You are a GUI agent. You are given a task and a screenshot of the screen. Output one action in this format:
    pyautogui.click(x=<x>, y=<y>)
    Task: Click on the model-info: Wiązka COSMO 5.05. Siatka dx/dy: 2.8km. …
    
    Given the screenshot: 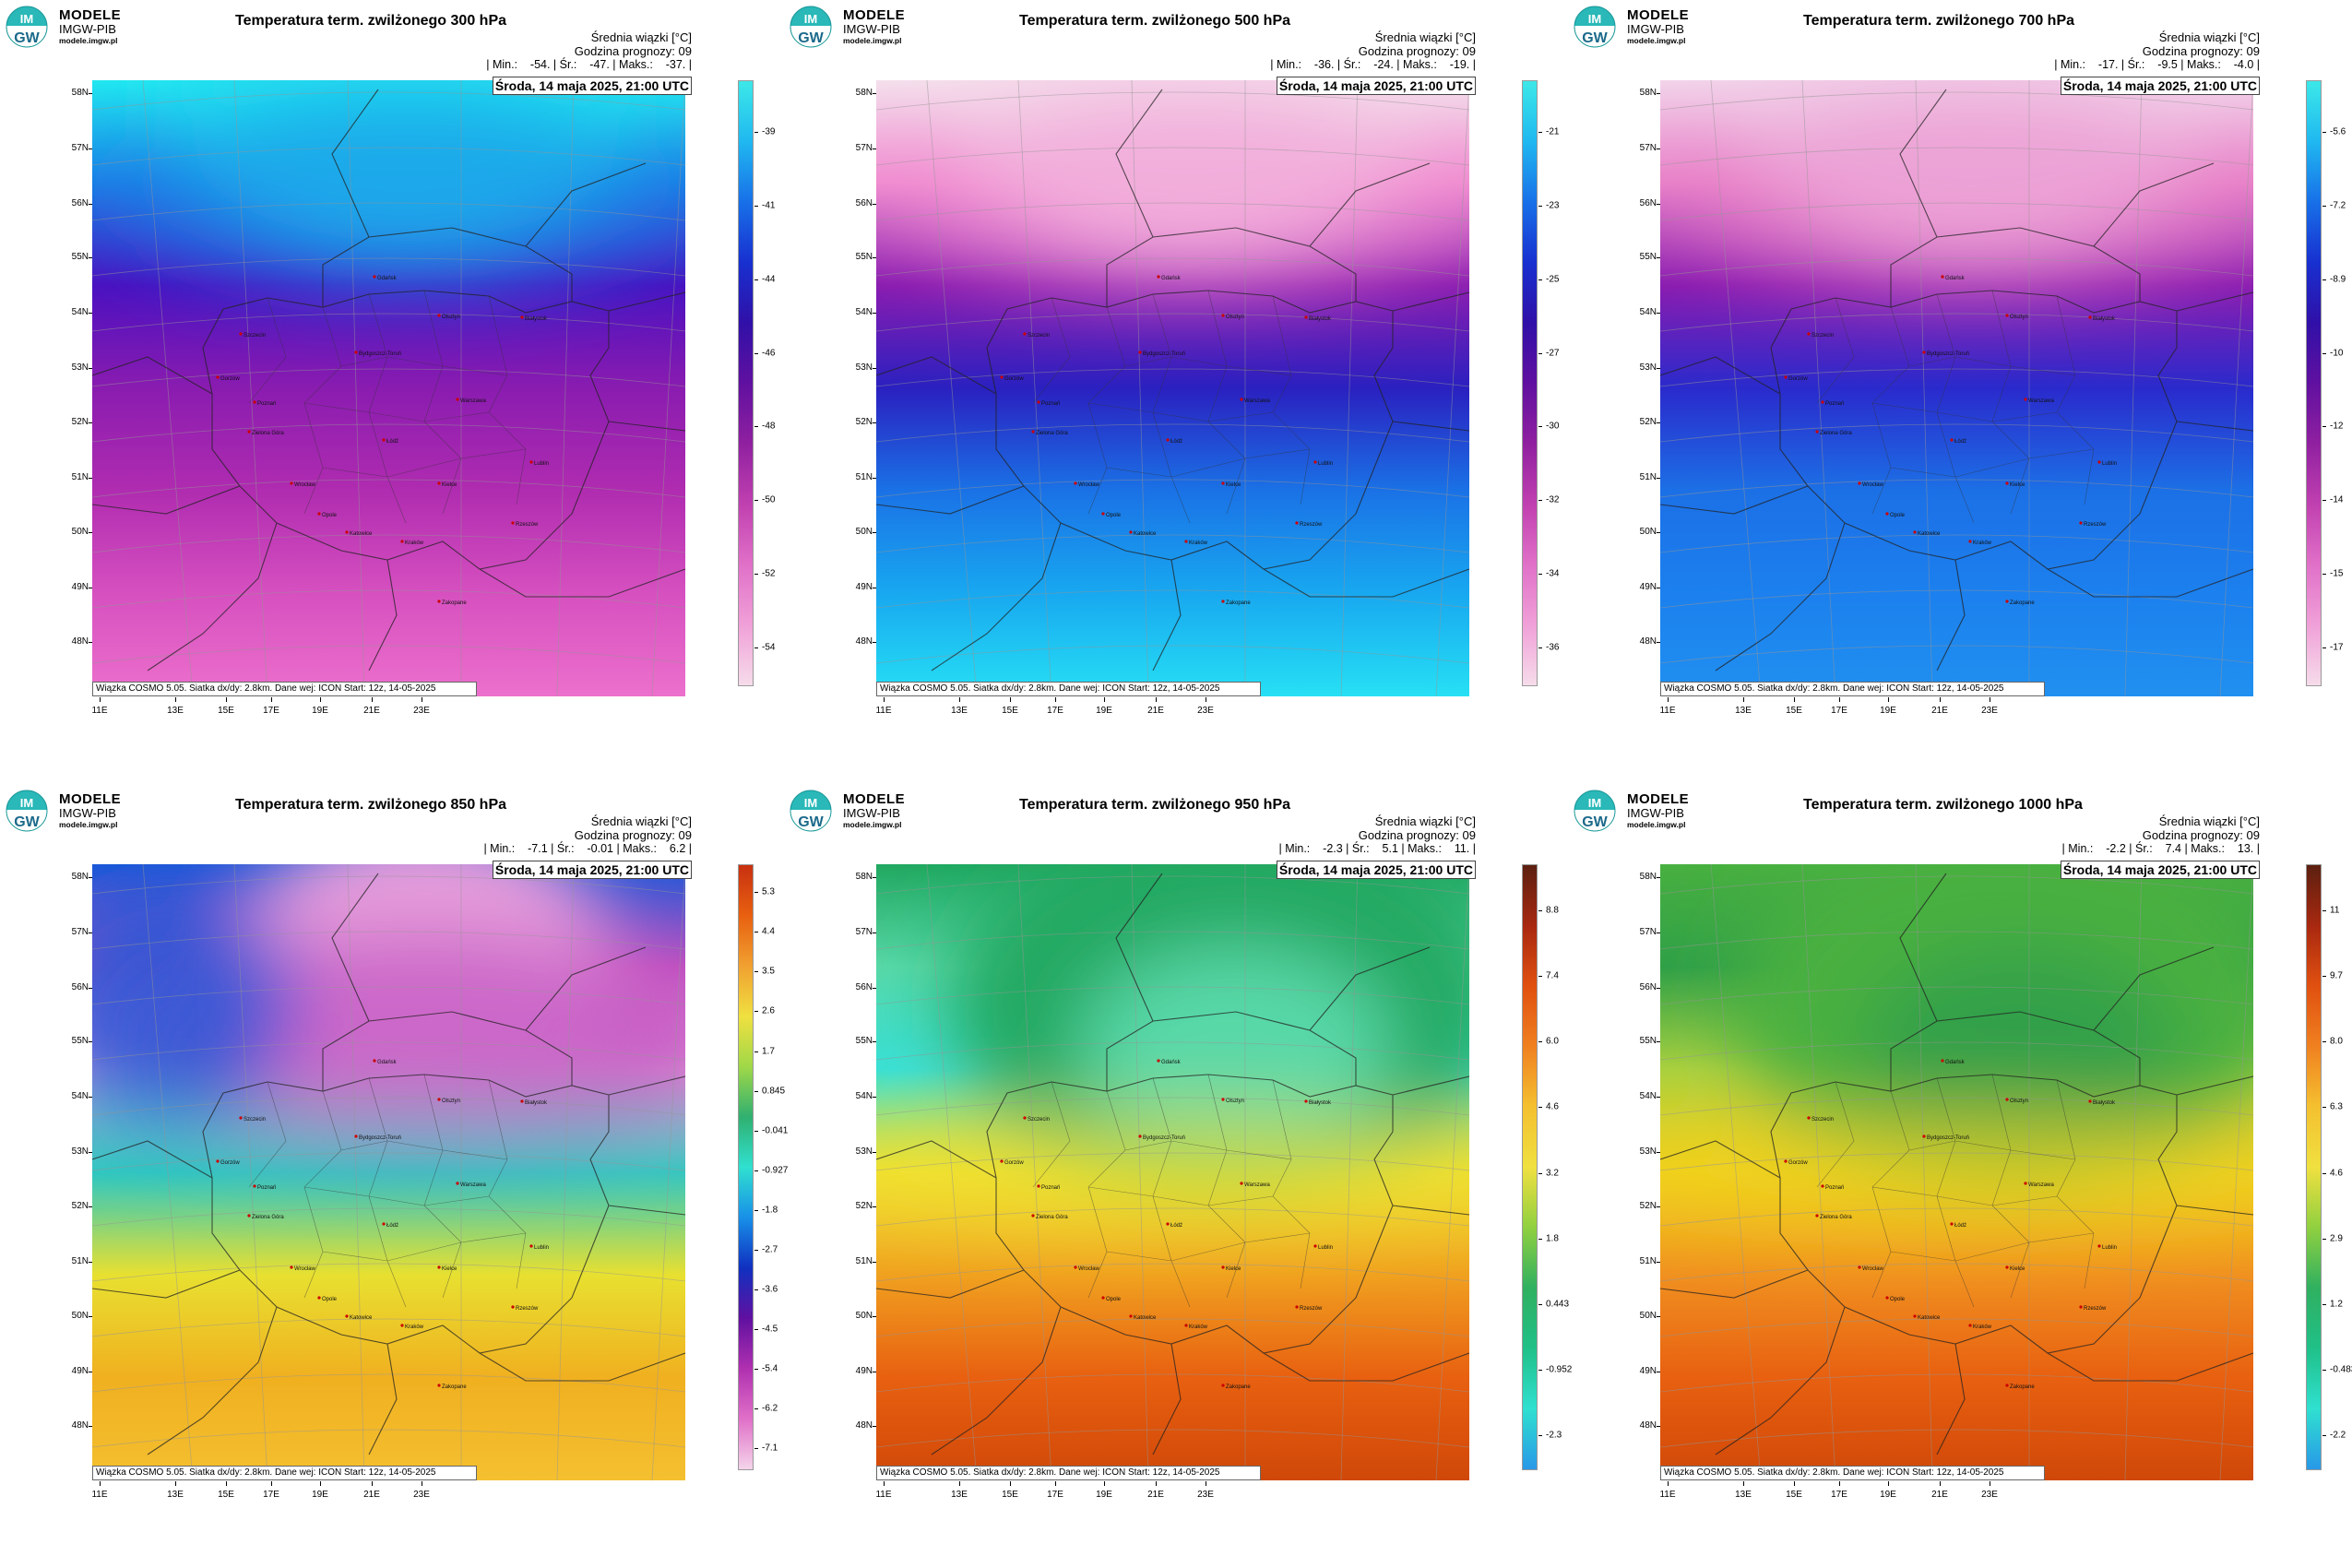 What is the action you would take?
    pyautogui.click(x=1068, y=689)
    